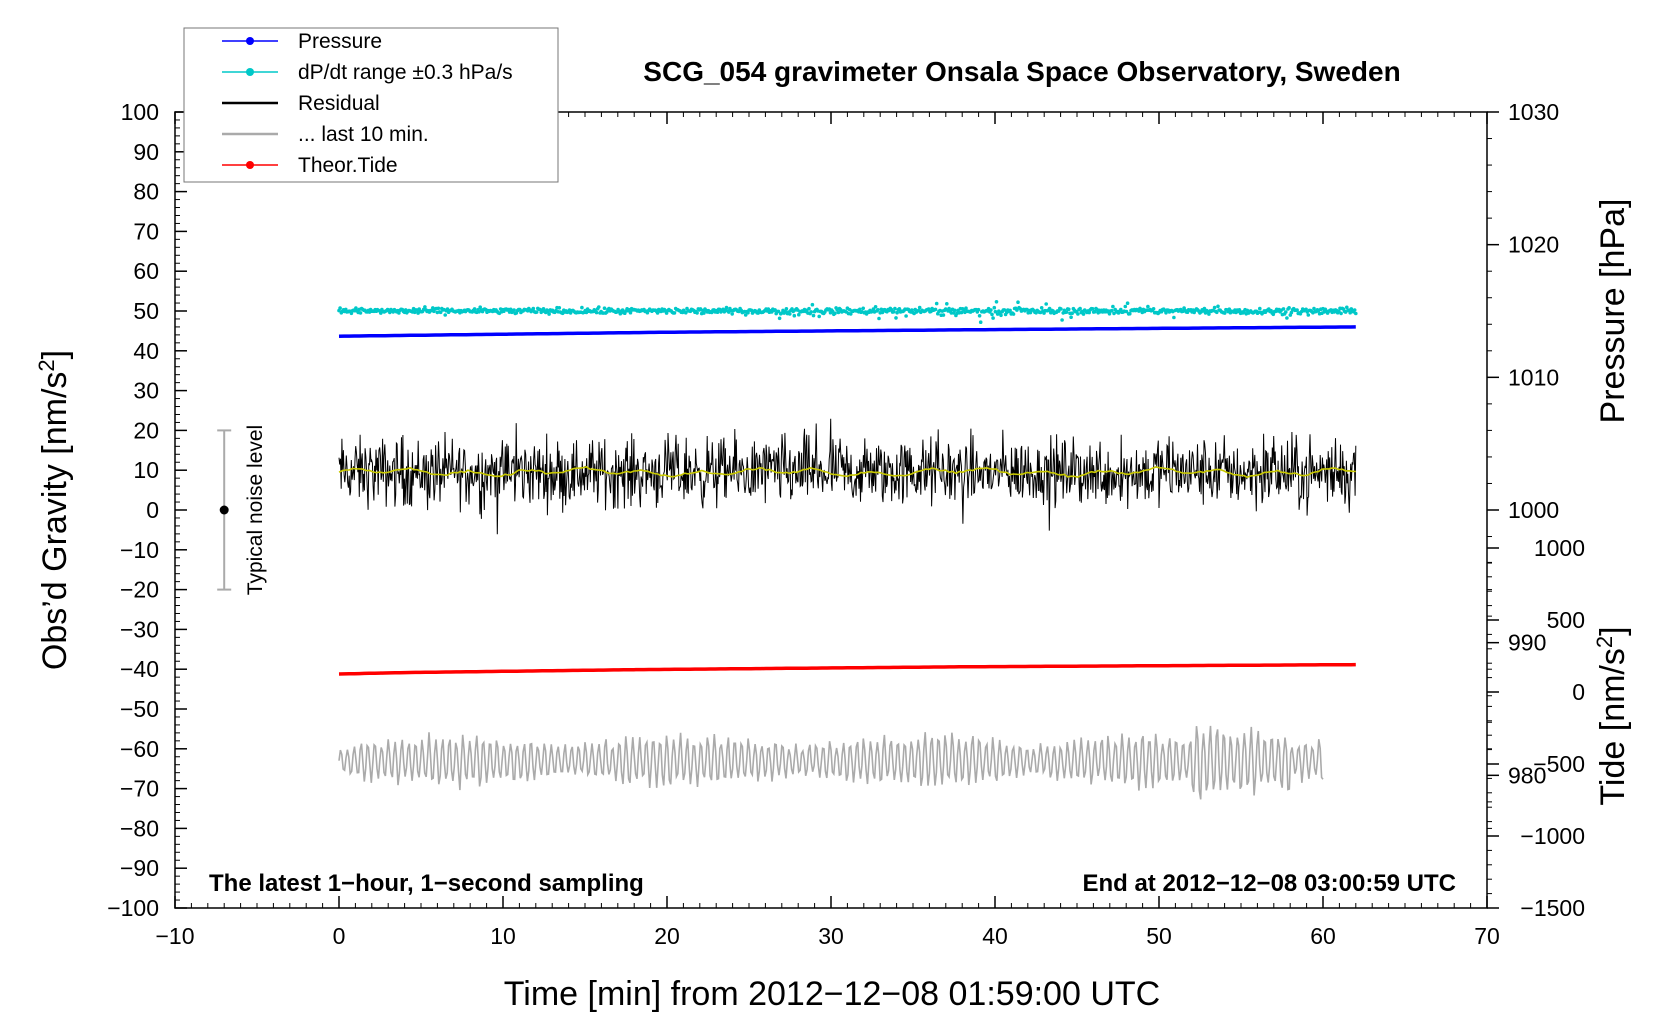 The image size is (1676, 1020). What do you see at coordinates (255, 510) in the screenshot?
I see `noise-label: Typical noise level` at bounding box center [255, 510].